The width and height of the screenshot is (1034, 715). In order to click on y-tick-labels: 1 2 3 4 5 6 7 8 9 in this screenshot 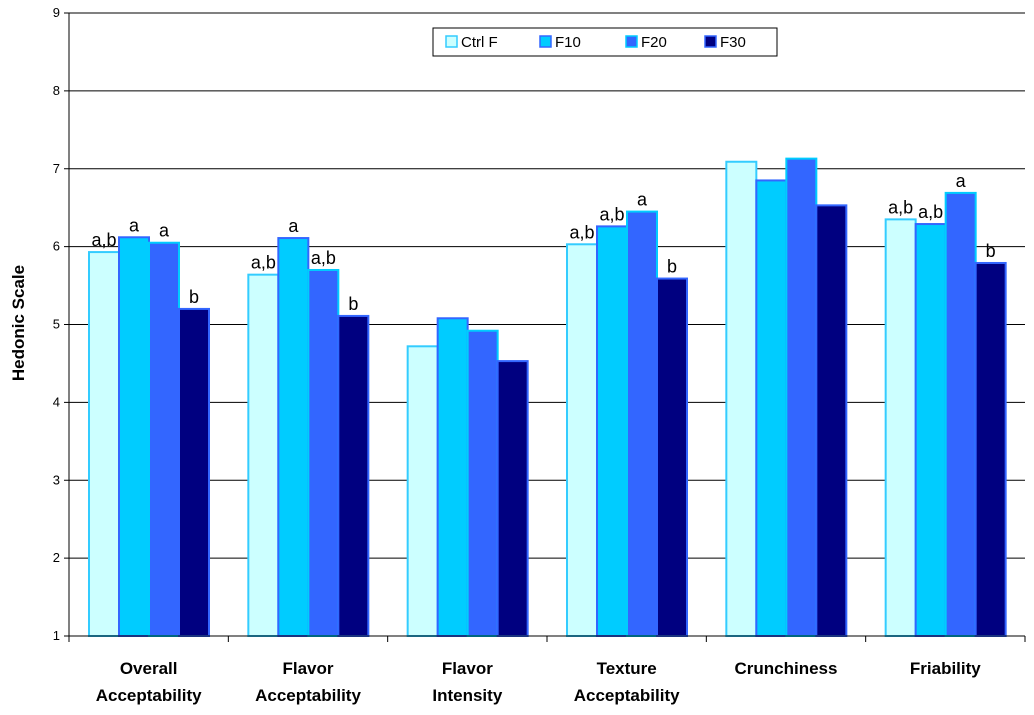, I will do `click(56, 324)`.